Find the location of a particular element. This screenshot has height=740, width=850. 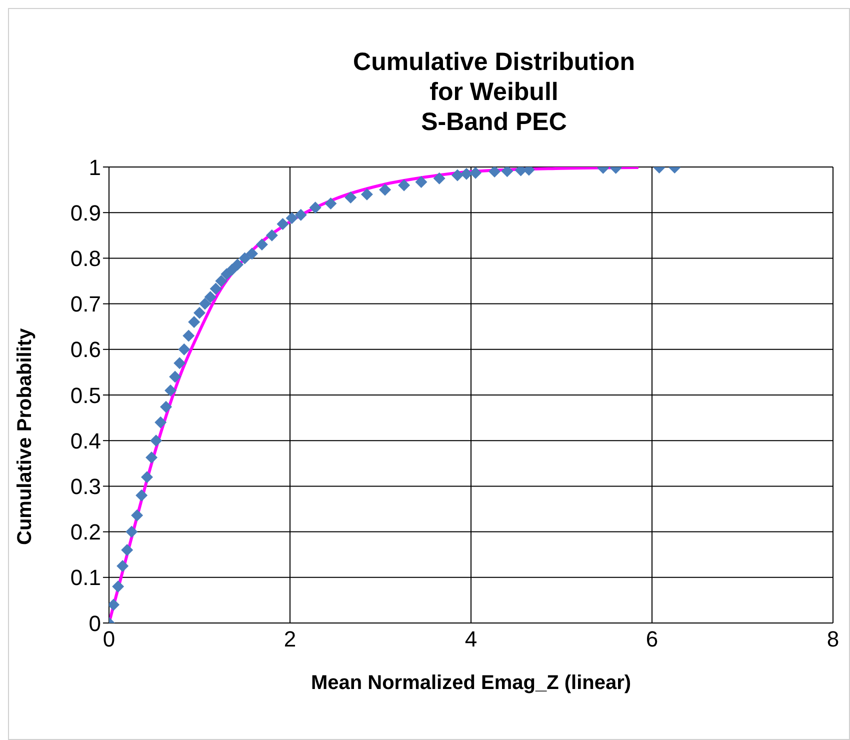

y-tick-label: 0.6 is located at coordinates (85, 349).